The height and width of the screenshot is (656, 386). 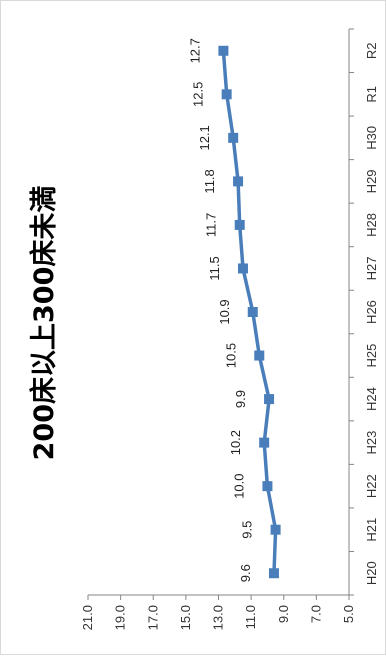 I want to click on series-group, so click(x=249, y=312).